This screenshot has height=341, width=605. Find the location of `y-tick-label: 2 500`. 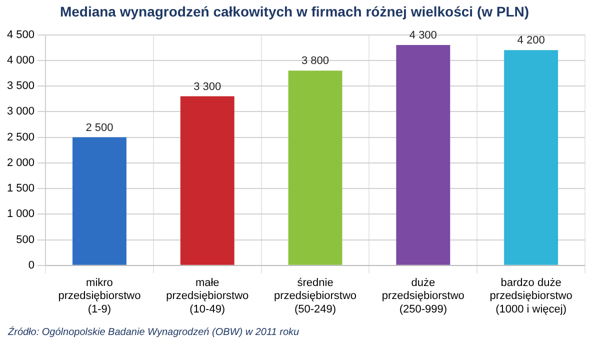

y-tick-label: 2 500 is located at coordinates (20, 137).